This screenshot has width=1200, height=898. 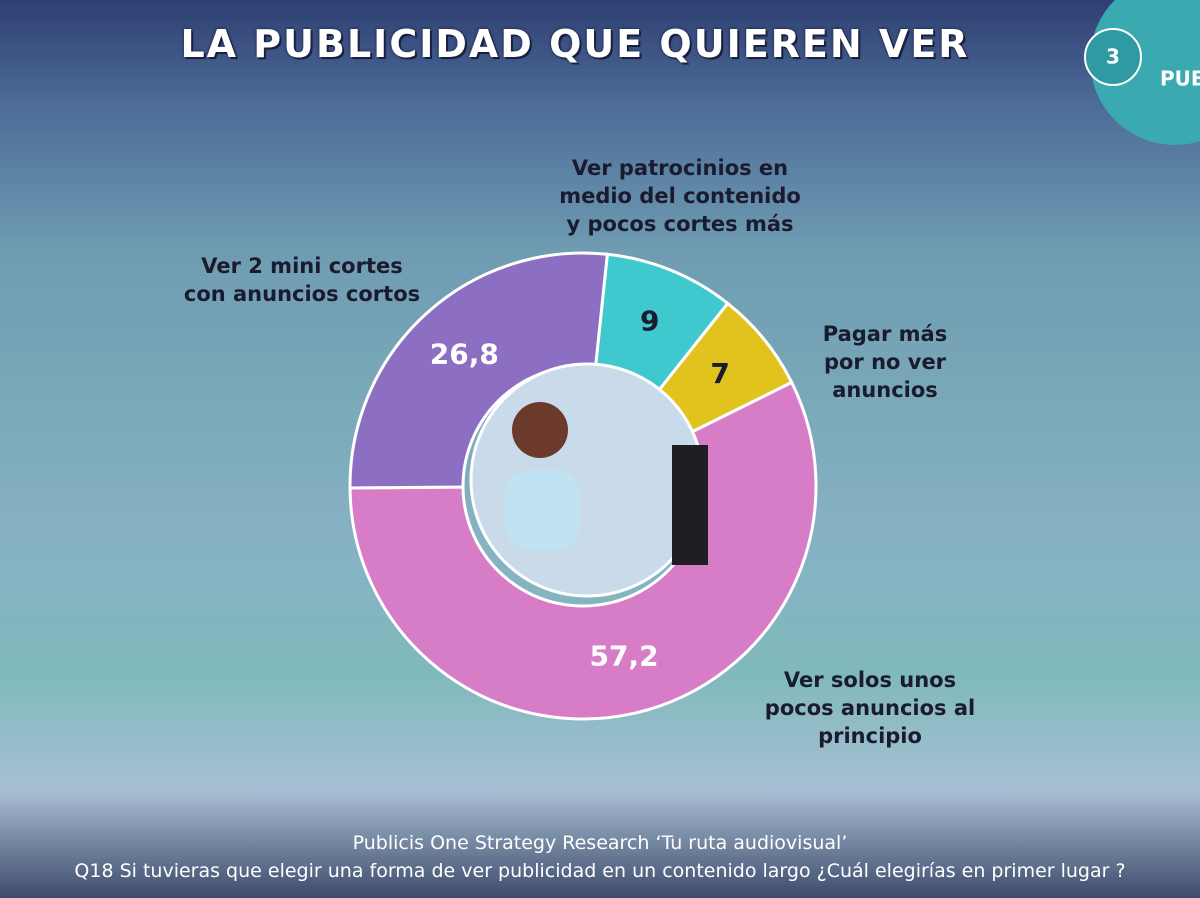 I want to click on illustration-body, so click(x=542, y=510).